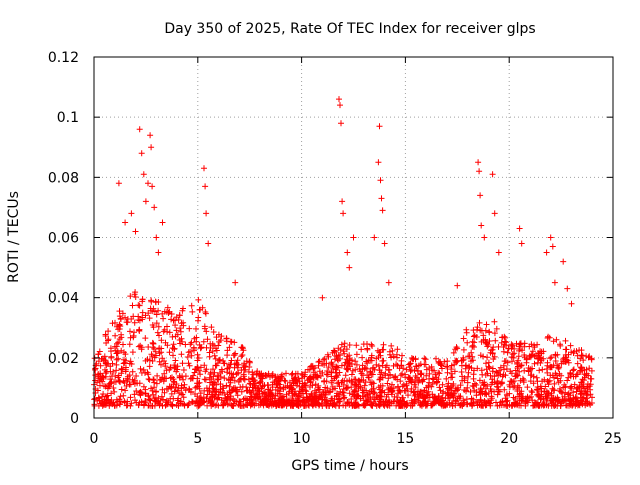  I want to click on y-tick-label: 0.02, so click(63, 359).